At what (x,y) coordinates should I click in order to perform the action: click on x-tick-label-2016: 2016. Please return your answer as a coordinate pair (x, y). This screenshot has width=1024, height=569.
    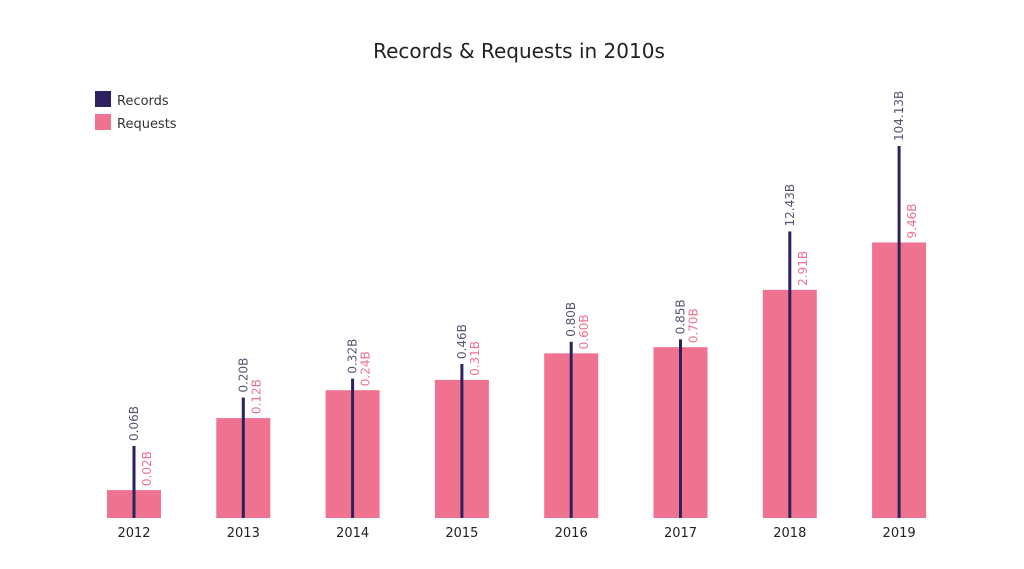
    Looking at the image, I should click on (571, 533).